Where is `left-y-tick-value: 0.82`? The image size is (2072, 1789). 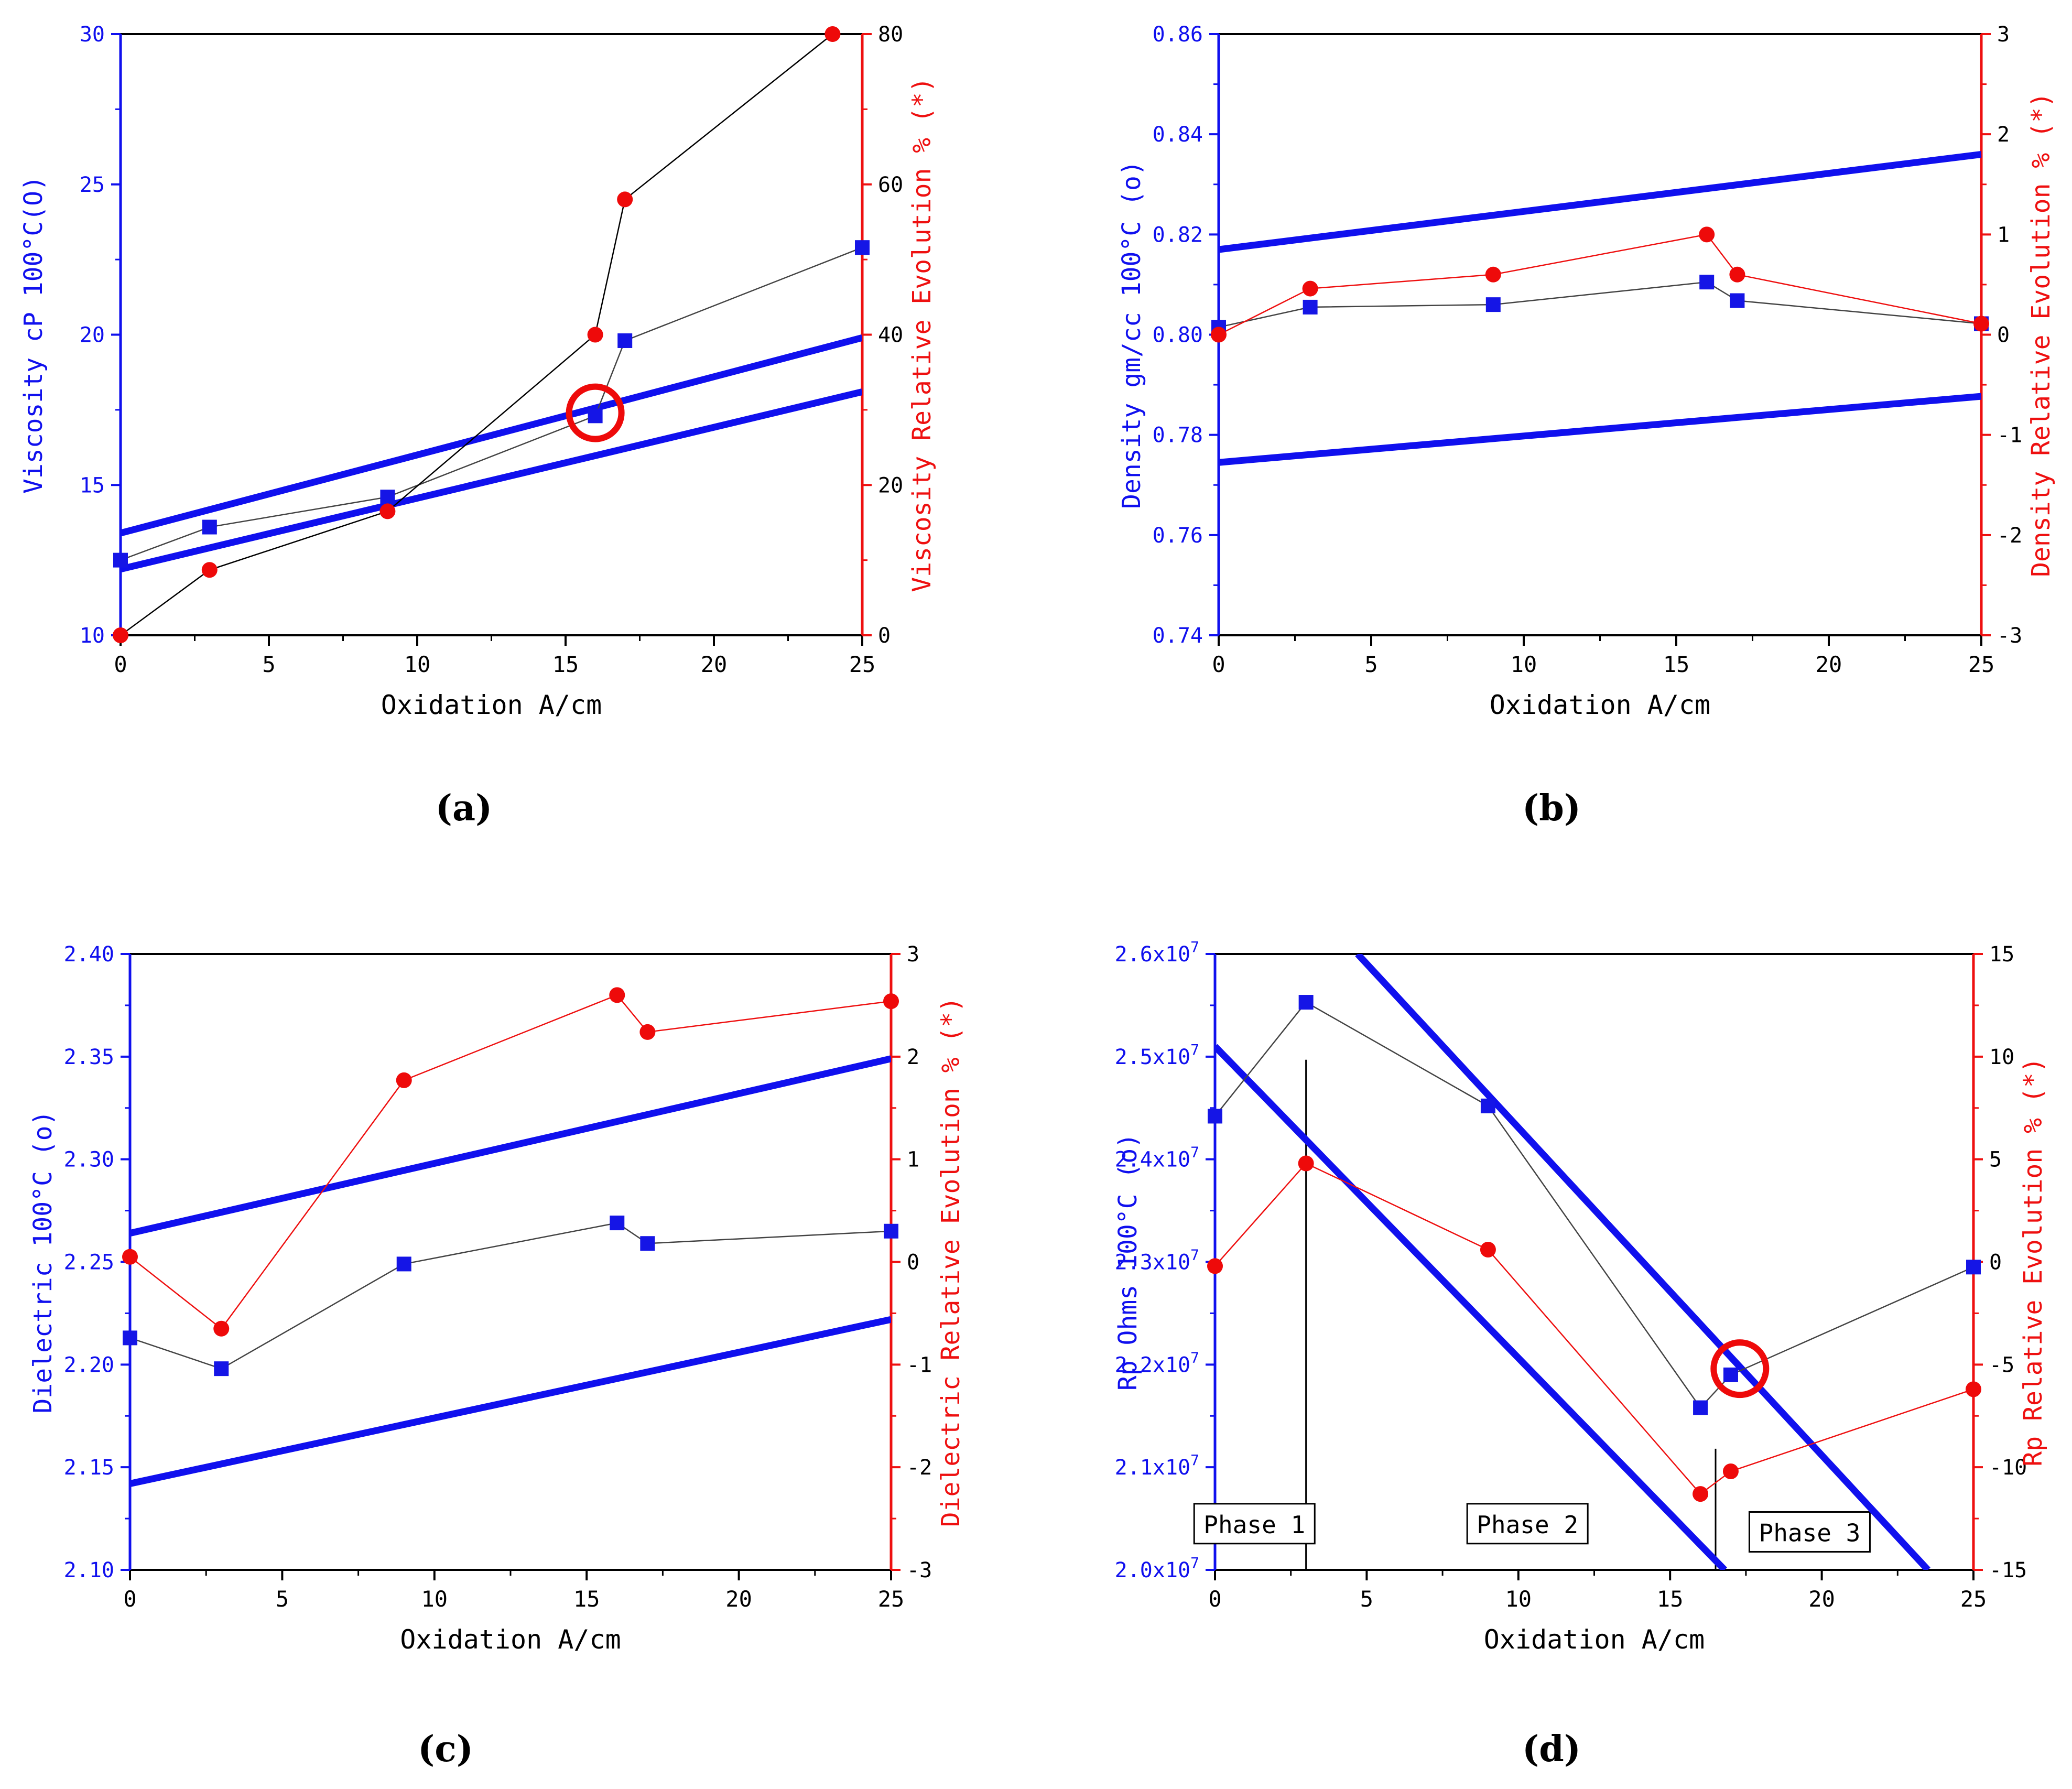
left-y-tick-value: 0.82 is located at coordinates (1178, 235).